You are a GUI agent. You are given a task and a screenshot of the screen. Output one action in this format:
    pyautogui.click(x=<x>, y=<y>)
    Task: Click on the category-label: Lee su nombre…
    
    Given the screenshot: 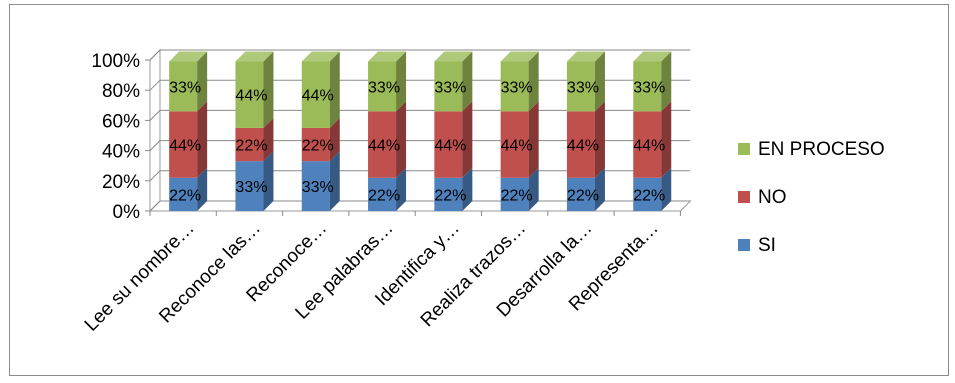 What is the action you would take?
    pyautogui.click(x=140, y=277)
    